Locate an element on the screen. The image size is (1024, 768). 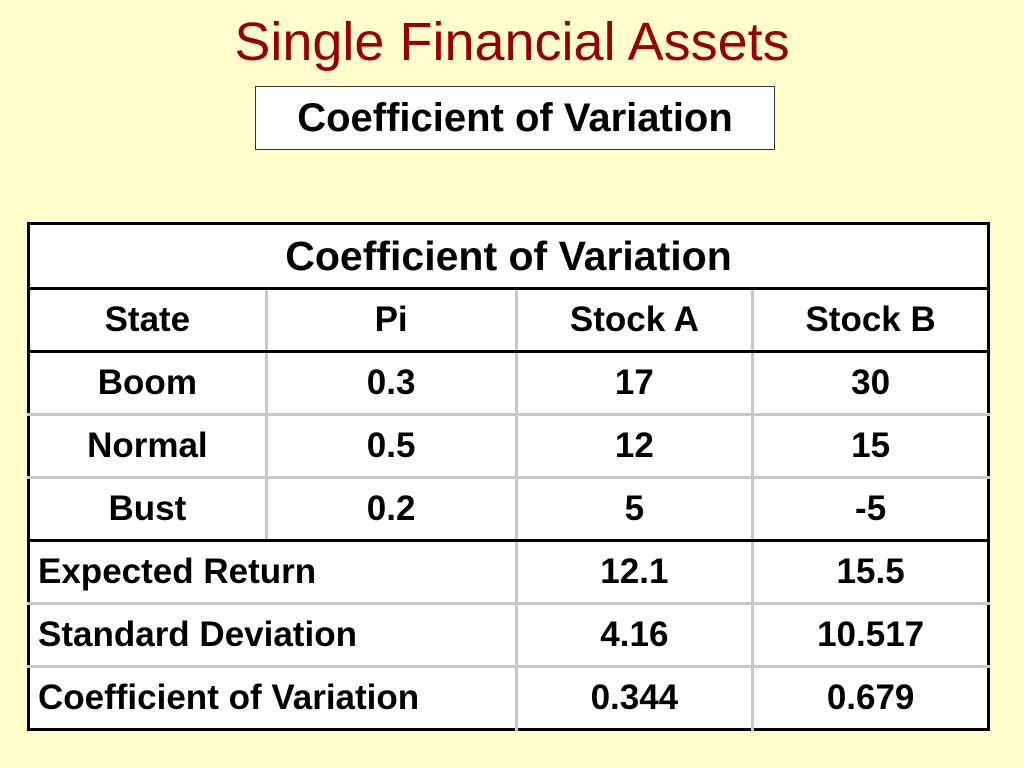
stock-a-cell: 12 is located at coordinates (633, 445).